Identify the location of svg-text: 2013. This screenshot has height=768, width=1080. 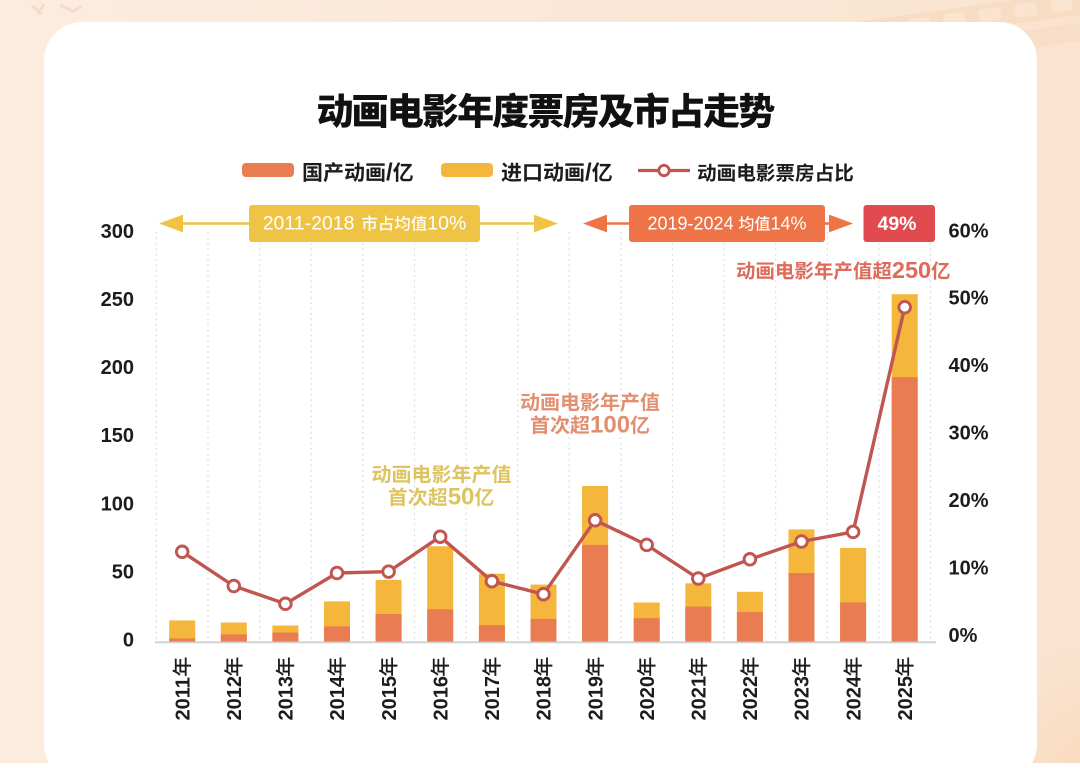
(287, 698).